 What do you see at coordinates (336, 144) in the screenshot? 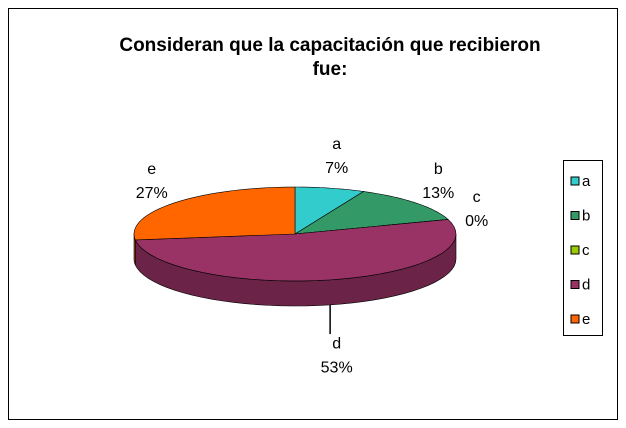
I see `data-label-name: a` at bounding box center [336, 144].